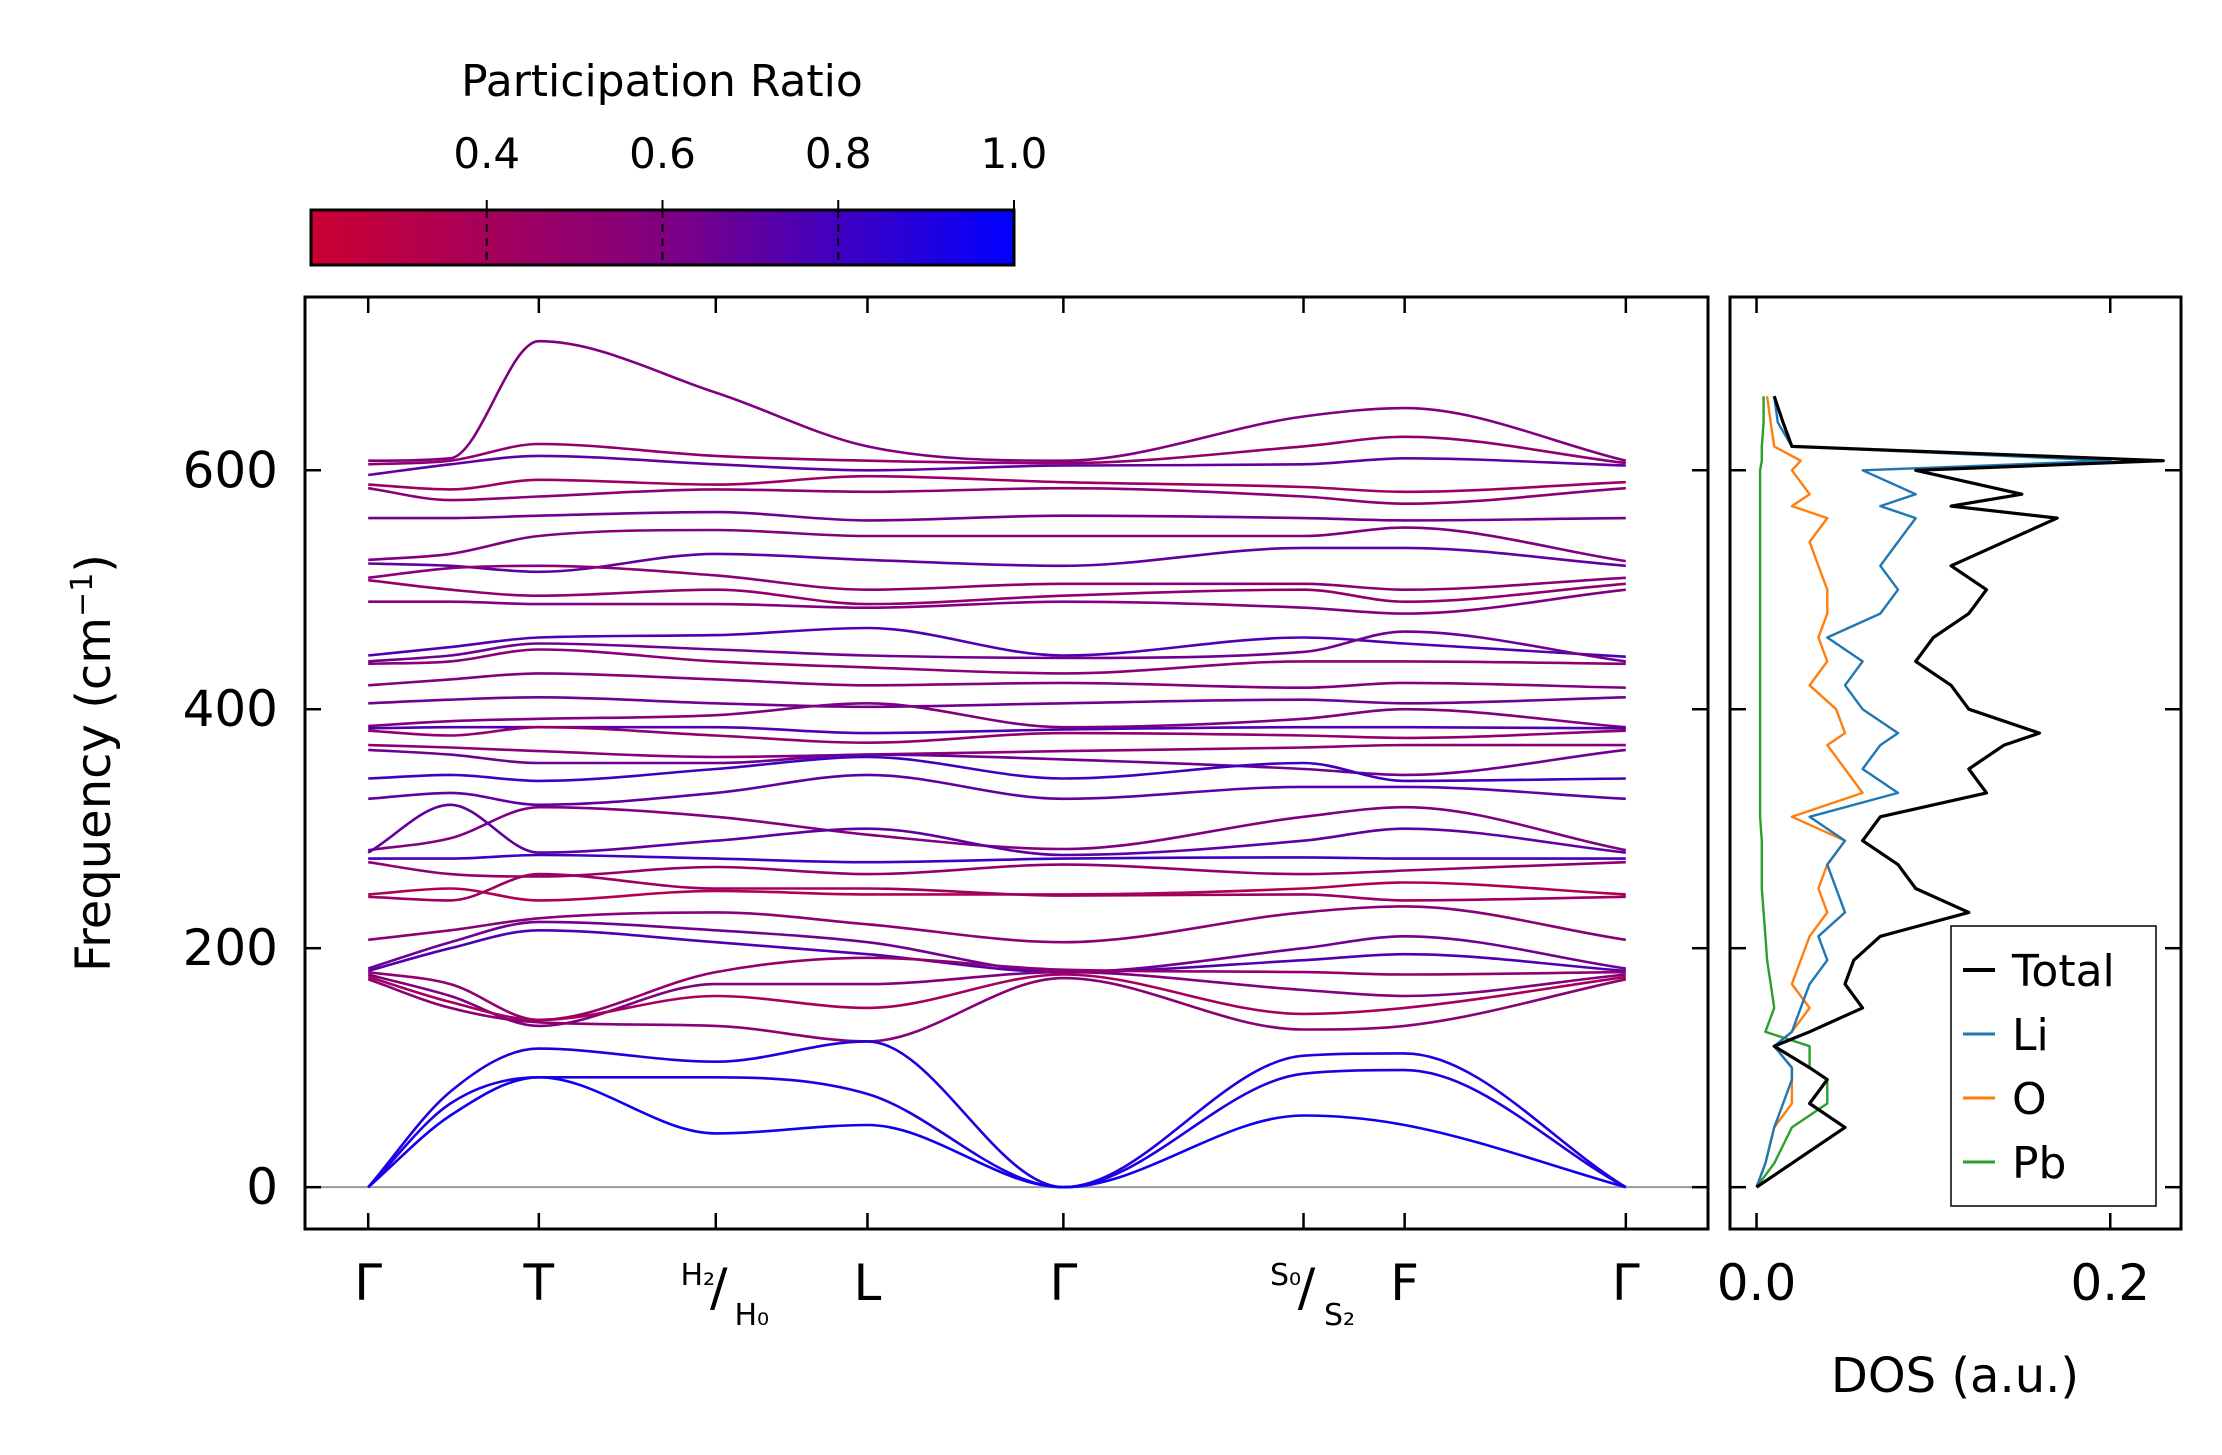  What do you see at coordinates (2039, 1163) in the screenshot?
I see `legend-label: Pb` at bounding box center [2039, 1163].